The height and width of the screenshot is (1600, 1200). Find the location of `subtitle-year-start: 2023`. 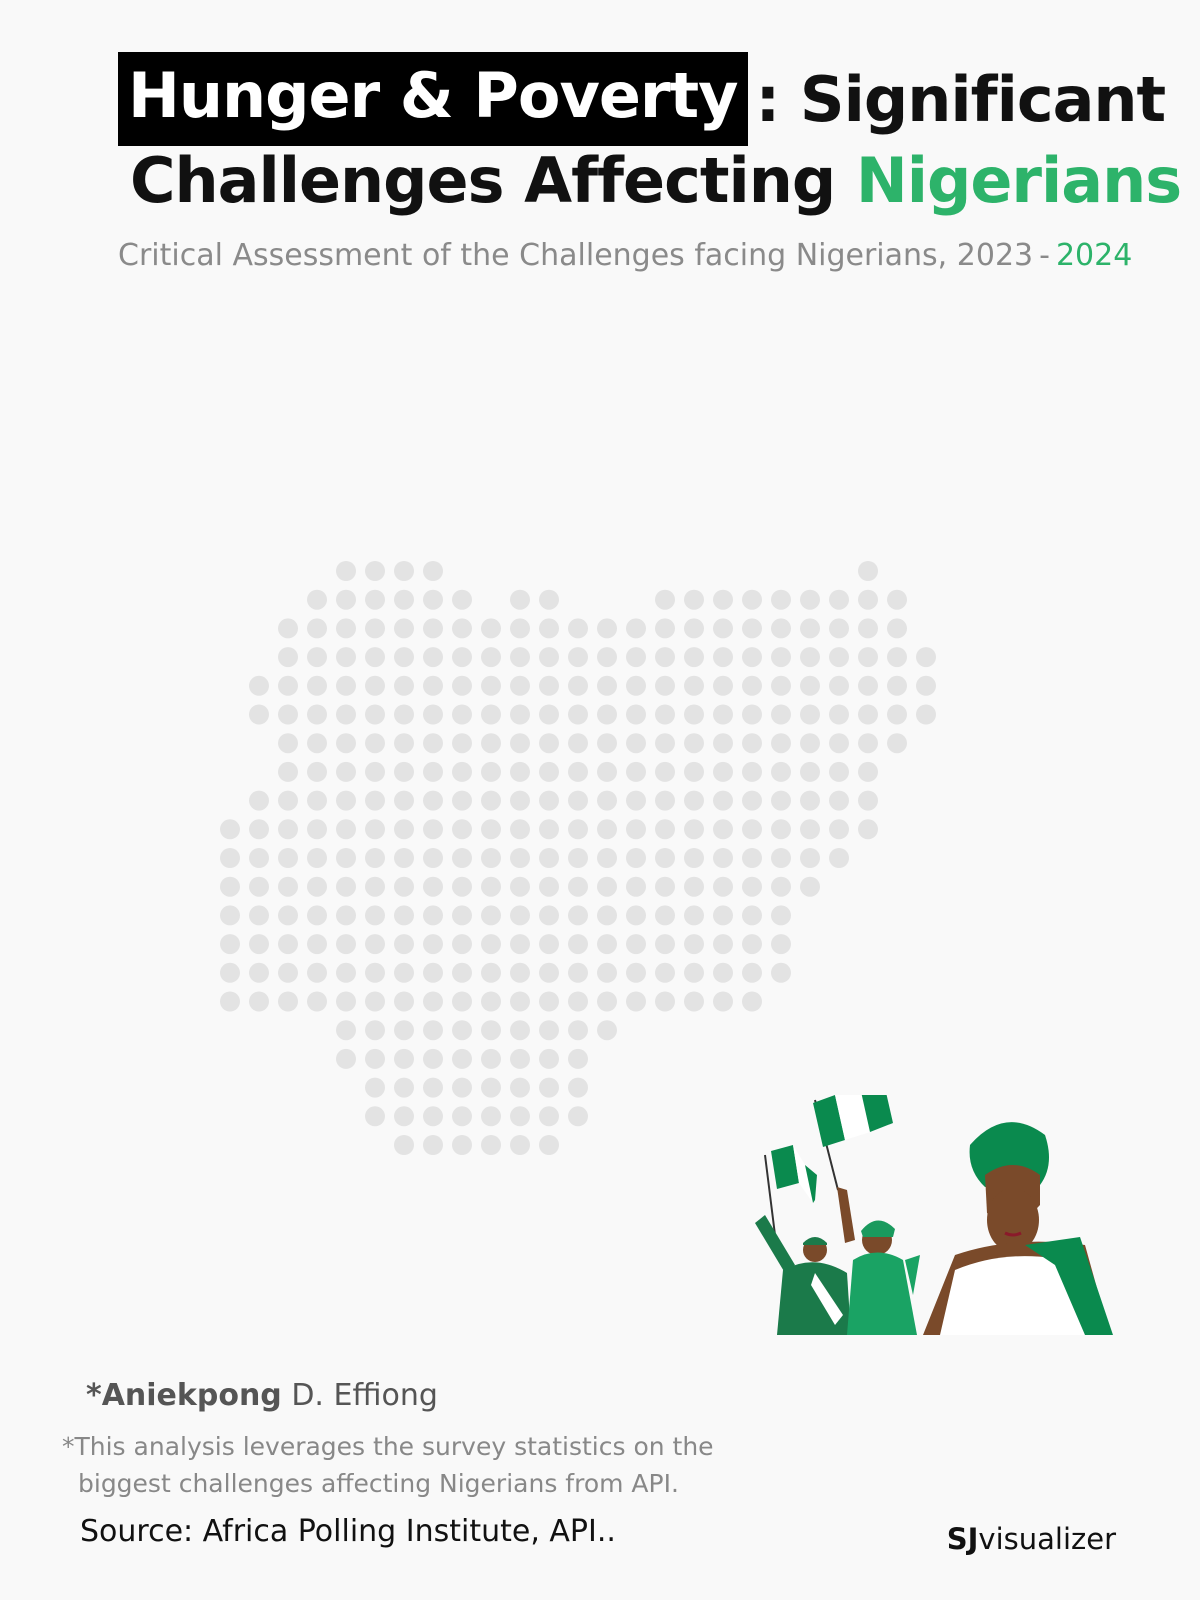

subtitle-year-start: 2023 is located at coordinates (995, 255).